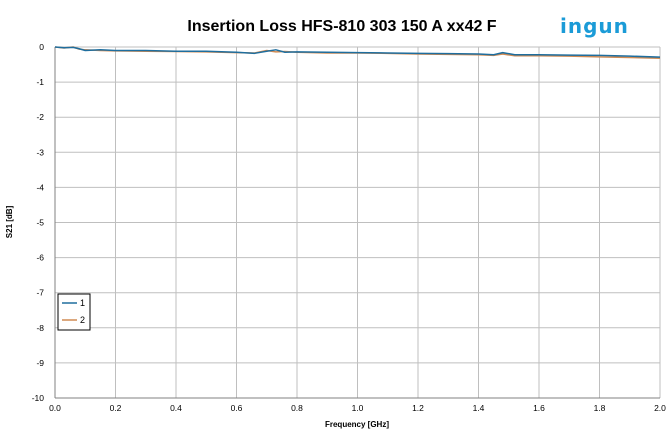 The height and width of the screenshot is (436, 672). What do you see at coordinates (40, 117) in the screenshot?
I see `y-tick-label: -2` at bounding box center [40, 117].